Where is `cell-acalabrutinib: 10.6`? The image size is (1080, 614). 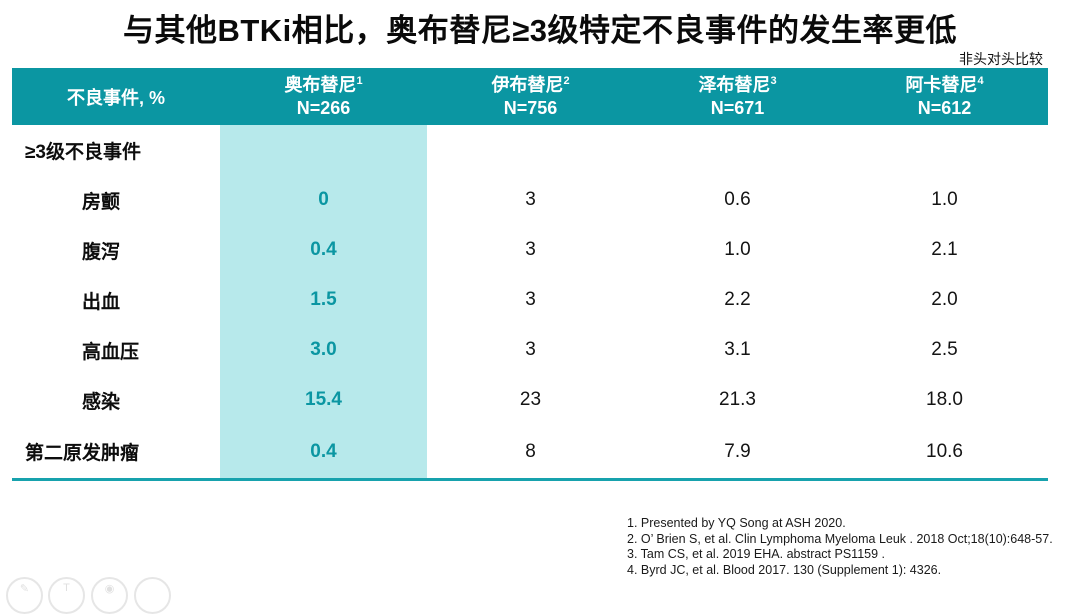 cell-acalabrutinib: 10.6 is located at coordinates (944, 451).